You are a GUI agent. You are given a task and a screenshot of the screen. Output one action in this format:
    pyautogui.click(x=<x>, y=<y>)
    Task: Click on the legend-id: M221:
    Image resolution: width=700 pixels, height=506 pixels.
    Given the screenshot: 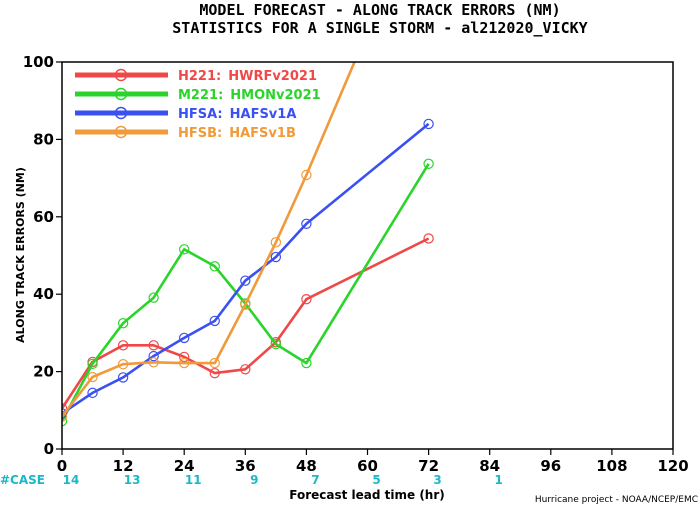 What is the action you would take?
    pyautogui.click(x=200, y=95)
    